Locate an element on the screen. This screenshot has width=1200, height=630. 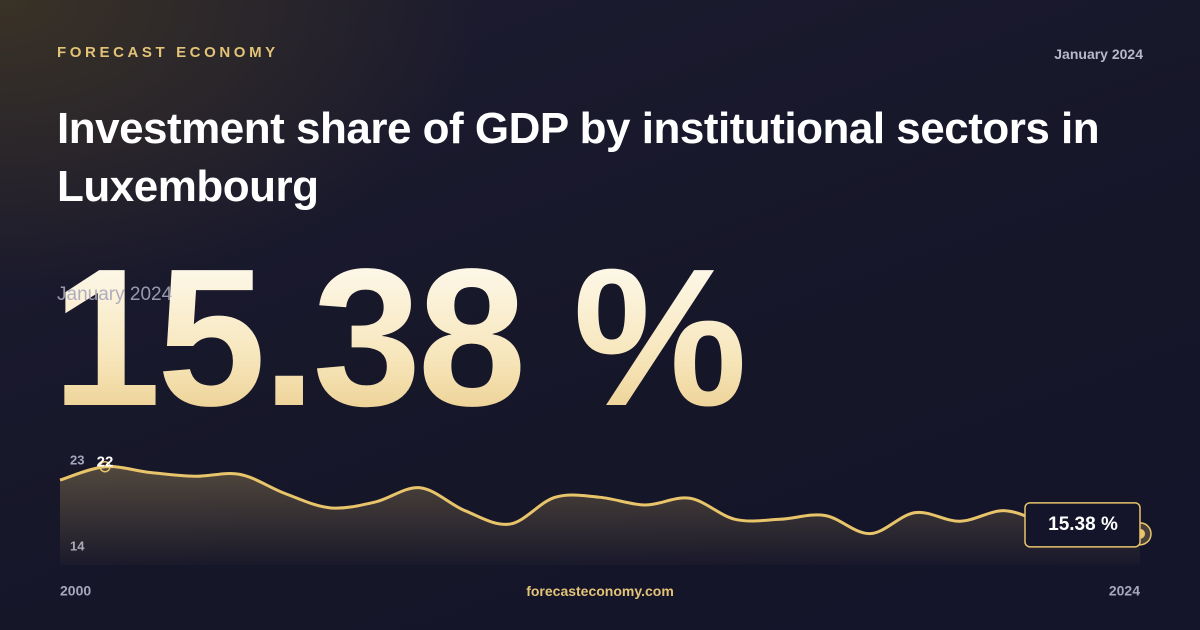
end-label-box is located at coordinates (1082, 525).